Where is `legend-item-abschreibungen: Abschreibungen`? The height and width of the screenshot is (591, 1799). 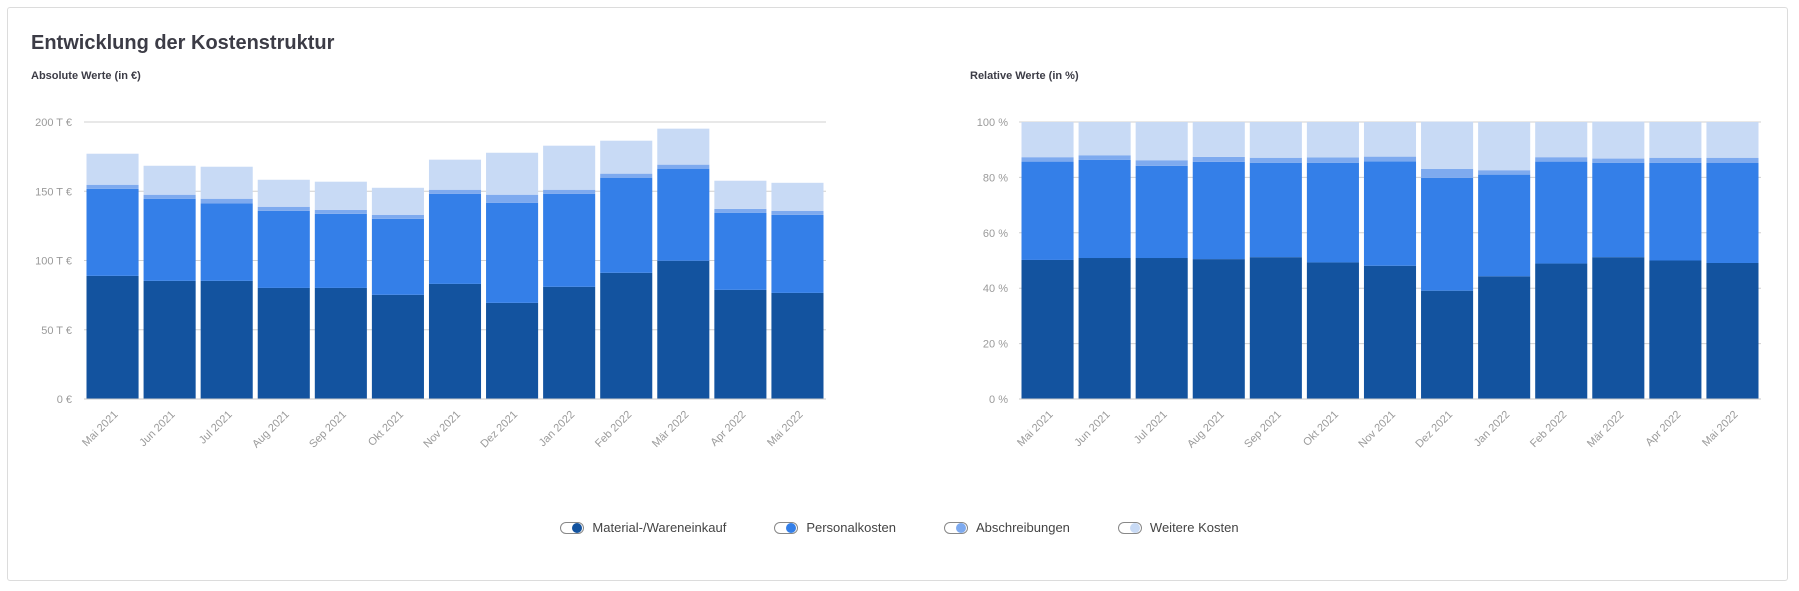
legend-item-abschreibungen: Abschreibungen is located at coordinates (1006, 527).